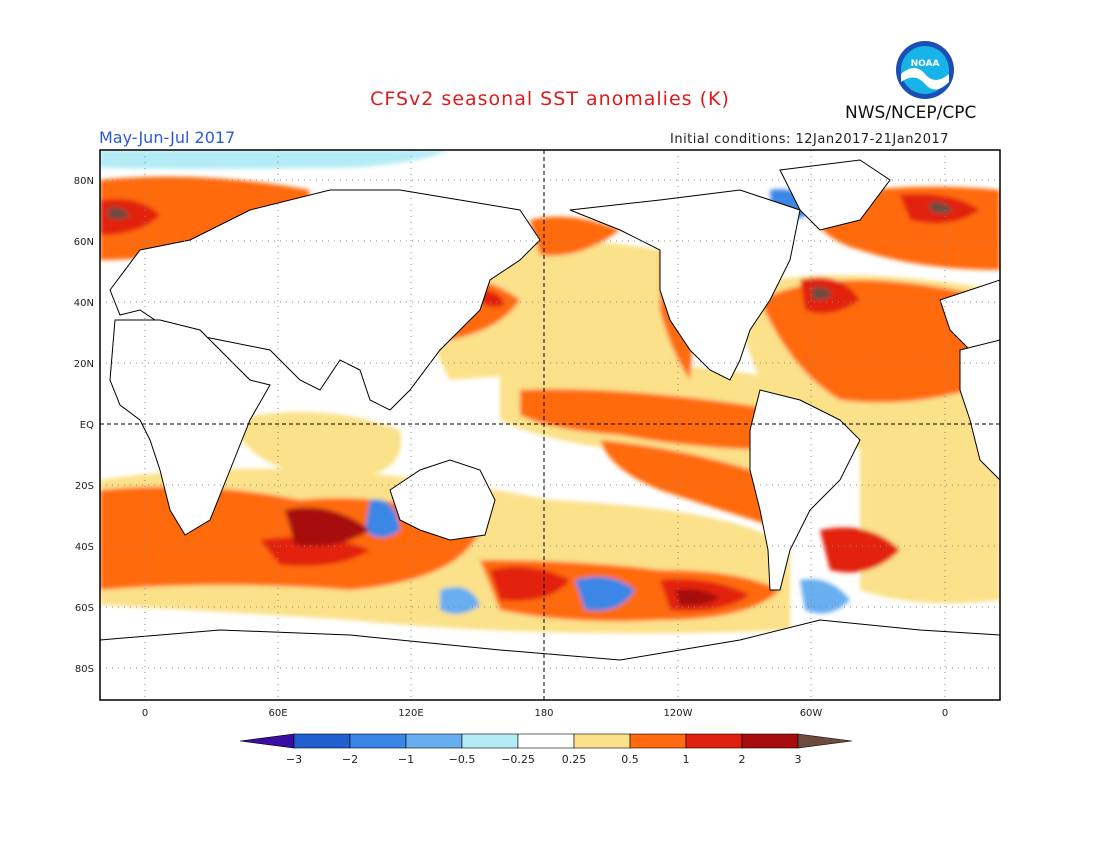  Describe the element at coordinates (518, 759) in the screenshot. I see `colorbar-tick-label: −0.25` at that location.